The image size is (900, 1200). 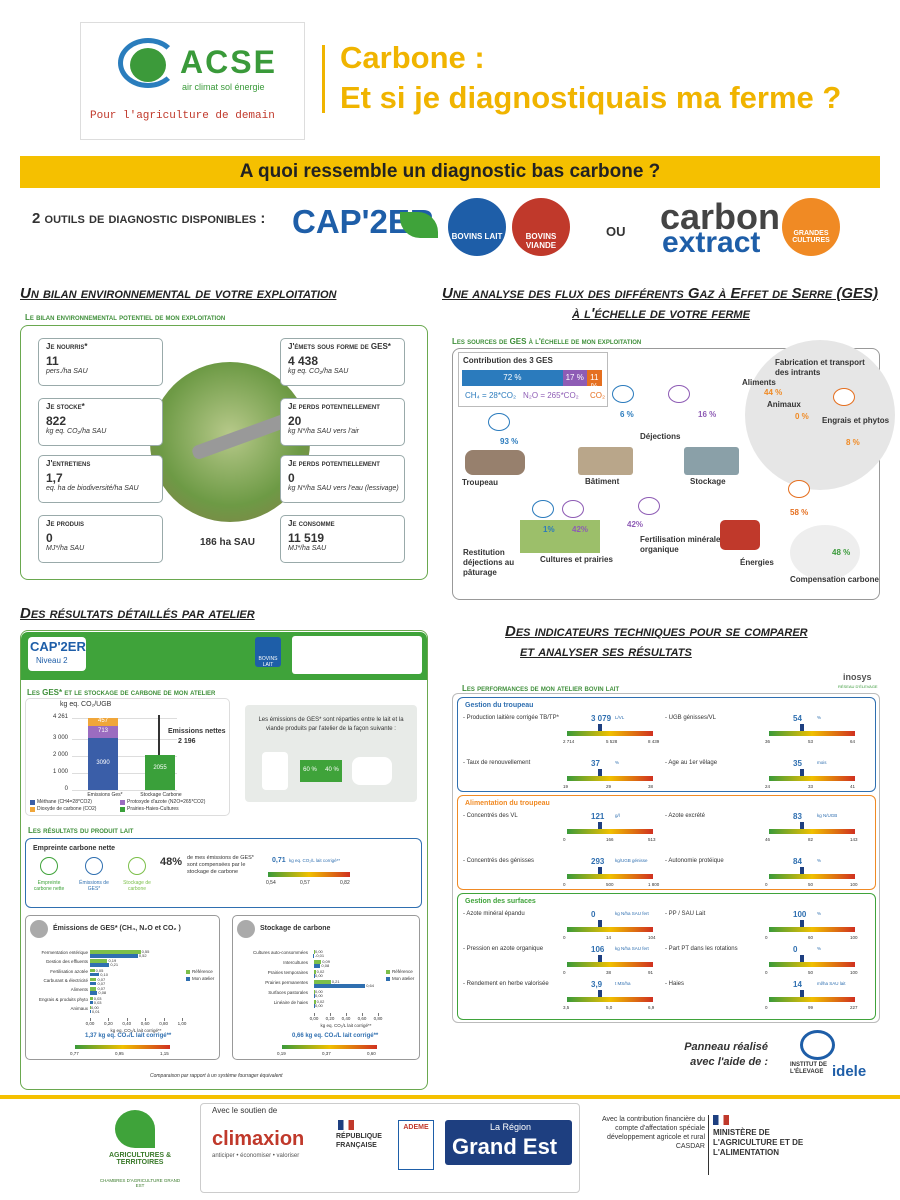 What do you see at coordinates (68, 463) in the screenshot?
I see `bilan-title: J'entretiens` at bounding box center [68, 463].